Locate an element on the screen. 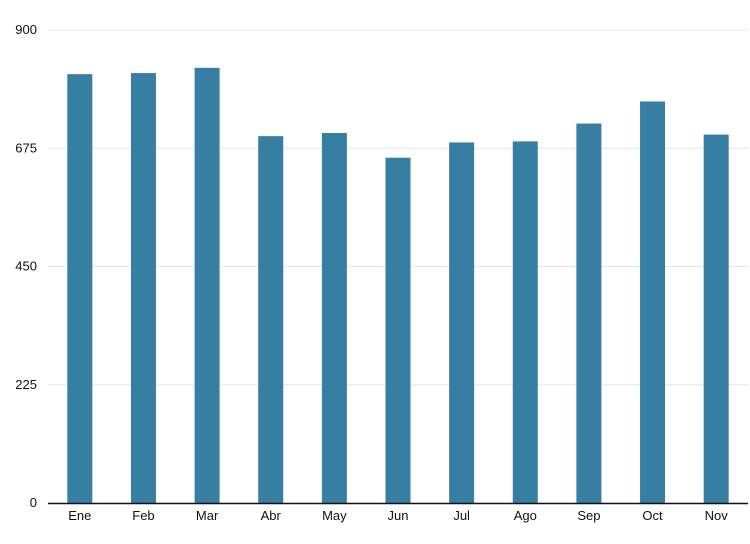 This screenshot has height=544, width=750. x-tick-label: Nov is located at coordinates (717, 515).